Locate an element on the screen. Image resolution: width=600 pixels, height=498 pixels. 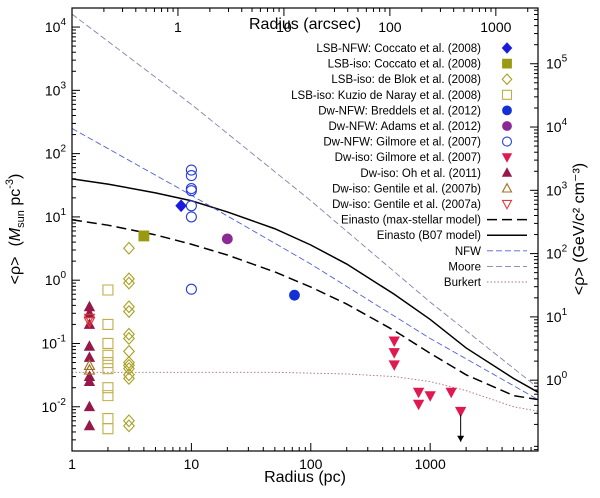
legend-label-burkert: Burkert is located at coordinates (463, 283).